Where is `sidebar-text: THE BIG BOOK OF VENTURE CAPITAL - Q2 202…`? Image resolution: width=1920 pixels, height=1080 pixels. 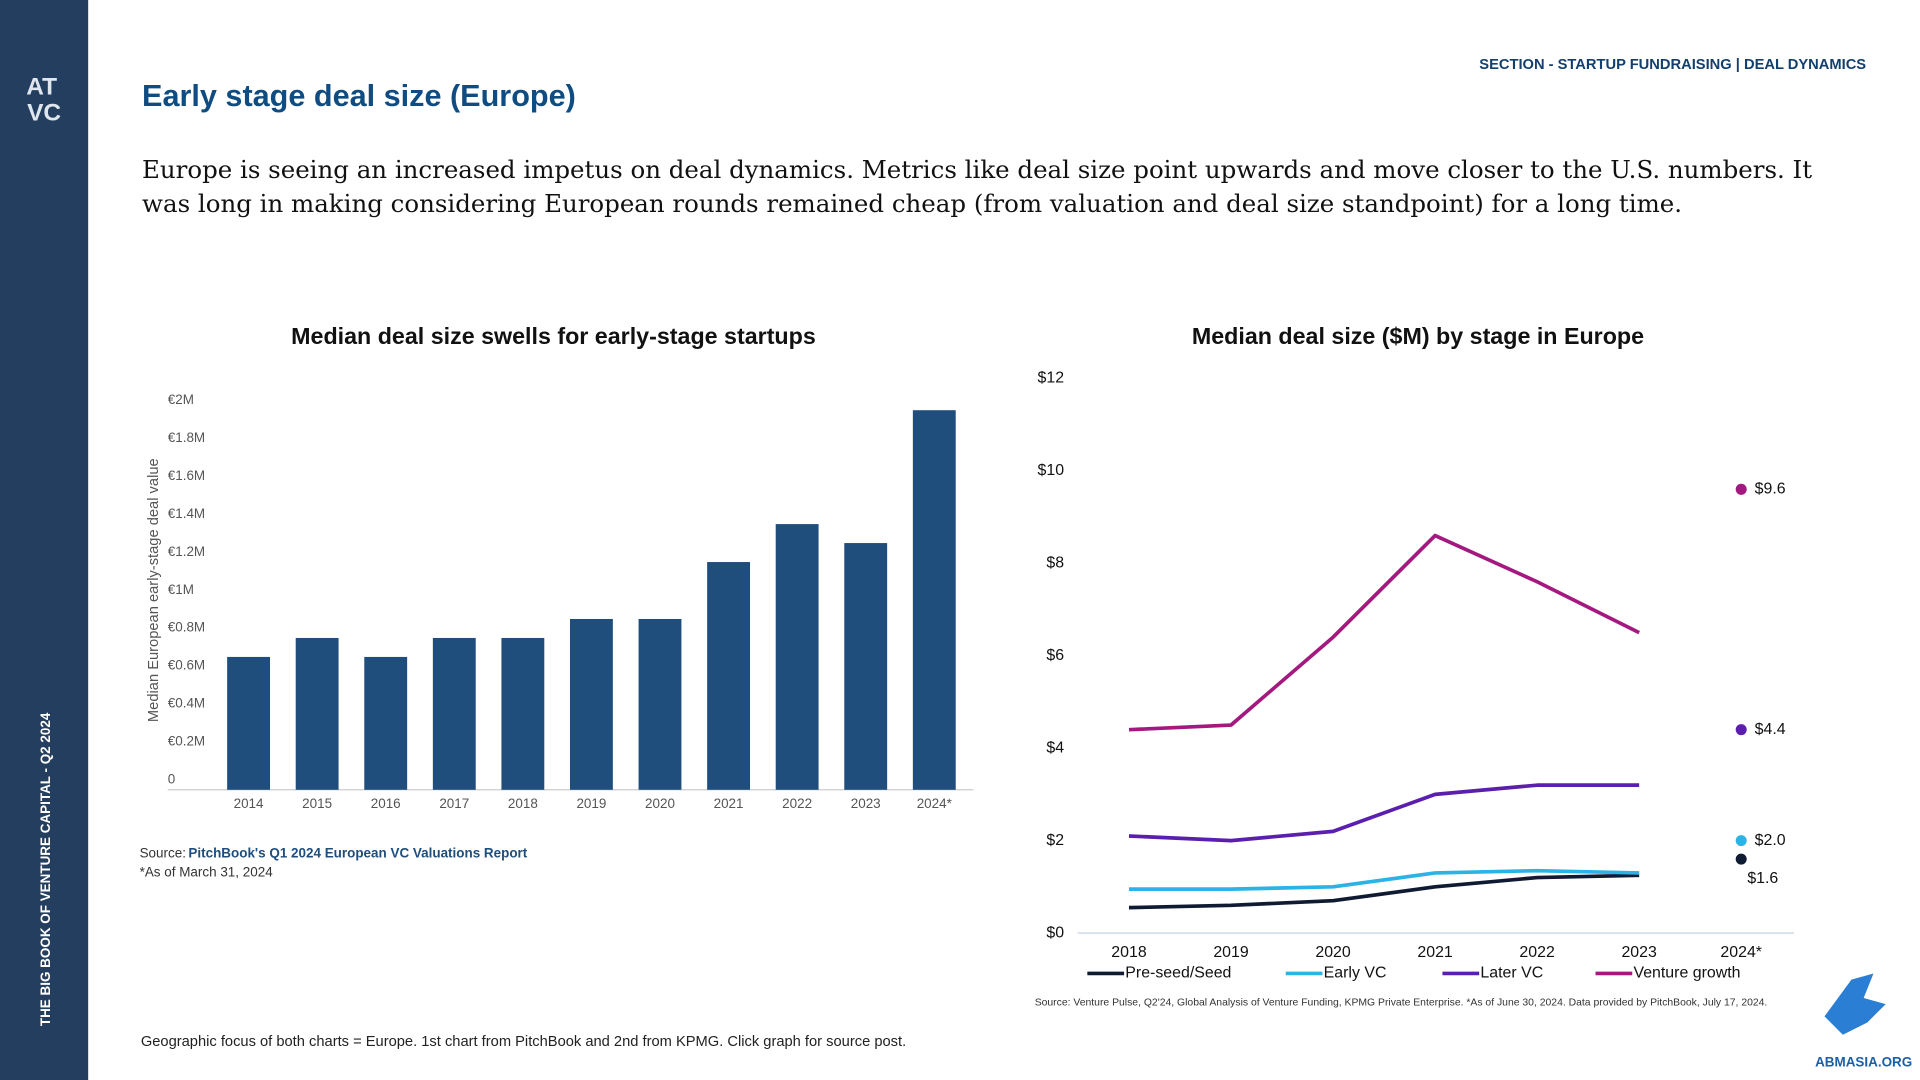
sidebar-text: THE BIG BOOK OF VENTURE CAPITAL - Q2 202… is located at coordinates (45, 869).